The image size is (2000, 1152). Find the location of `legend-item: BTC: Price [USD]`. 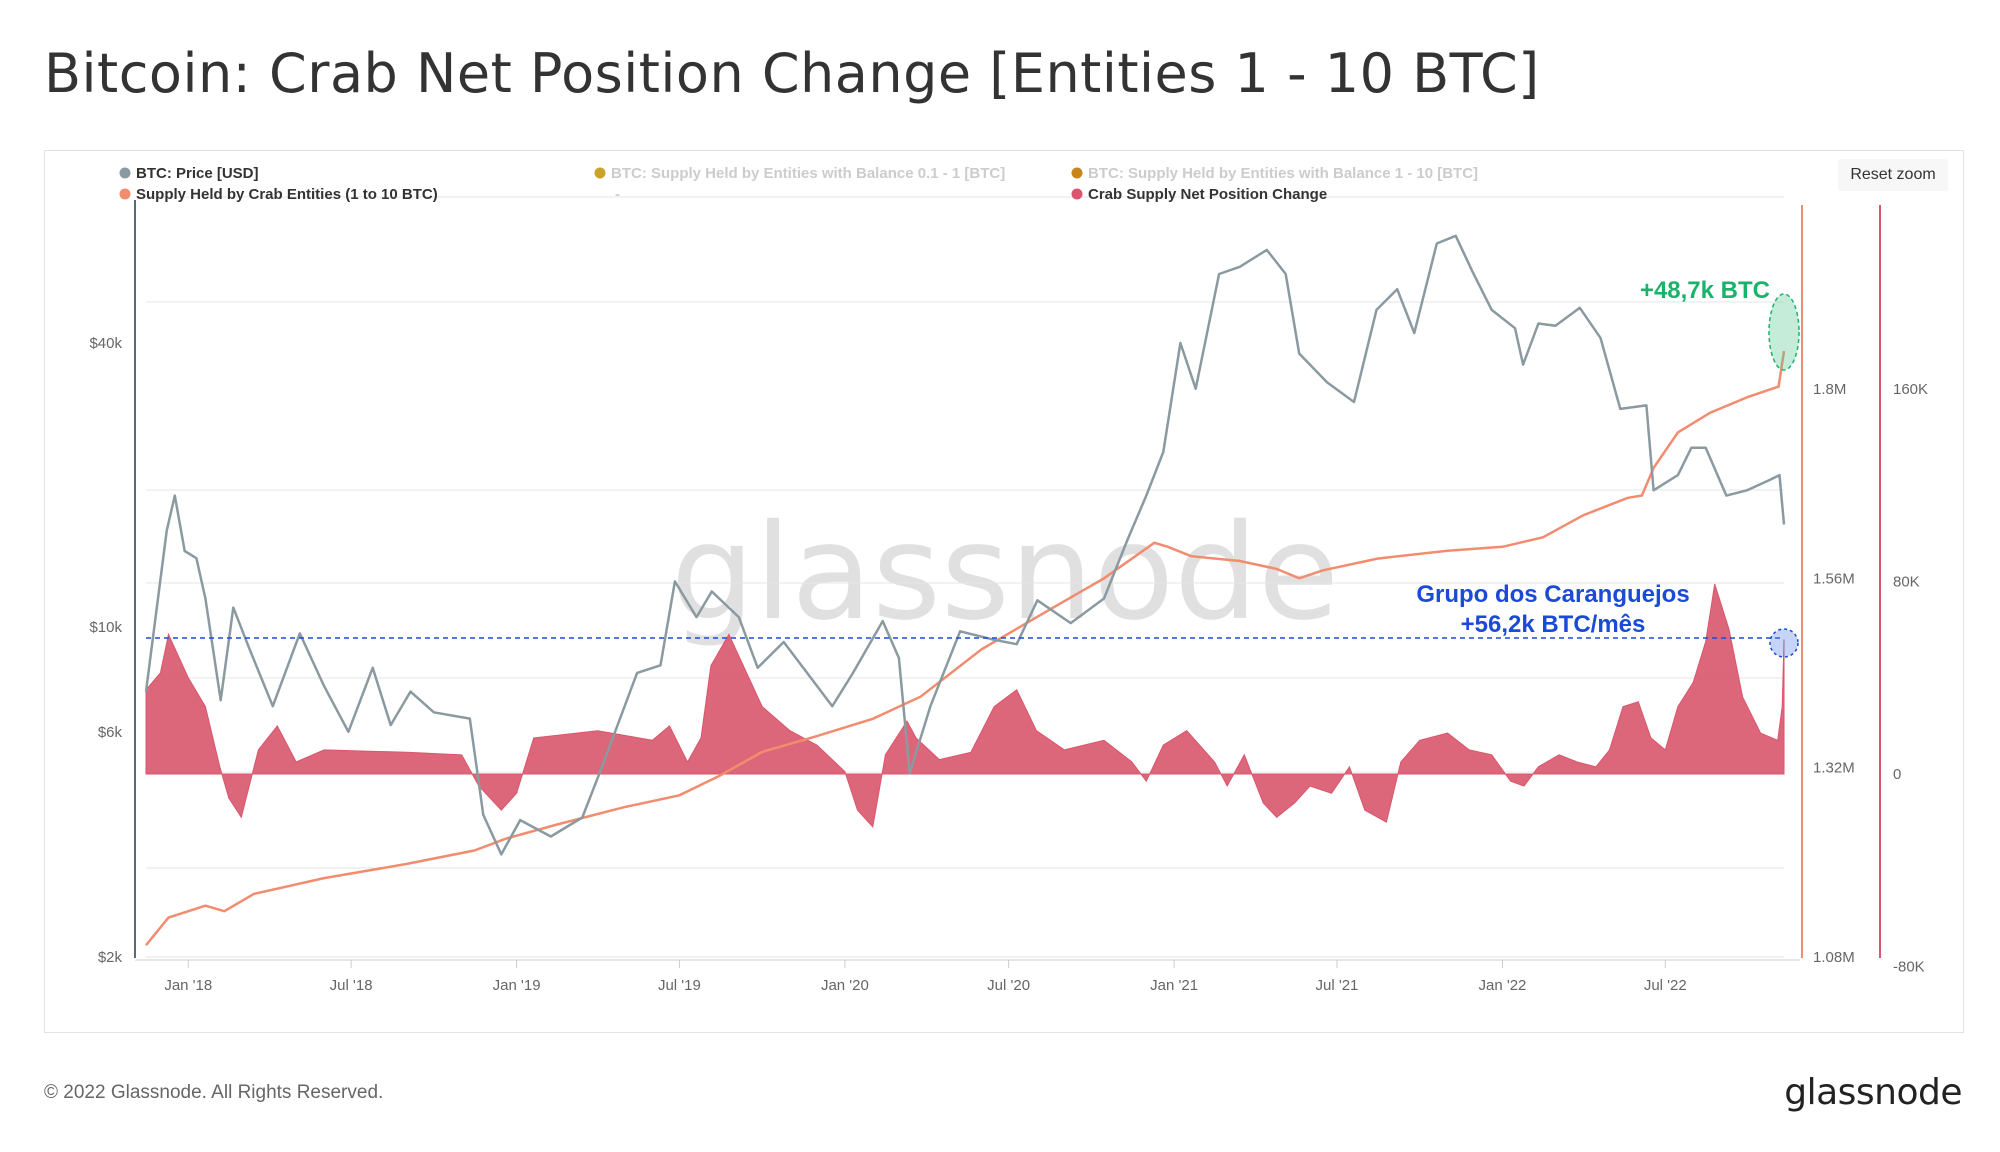

legend-item: BTC: Price [USD] is located at coordinates (189, 173).